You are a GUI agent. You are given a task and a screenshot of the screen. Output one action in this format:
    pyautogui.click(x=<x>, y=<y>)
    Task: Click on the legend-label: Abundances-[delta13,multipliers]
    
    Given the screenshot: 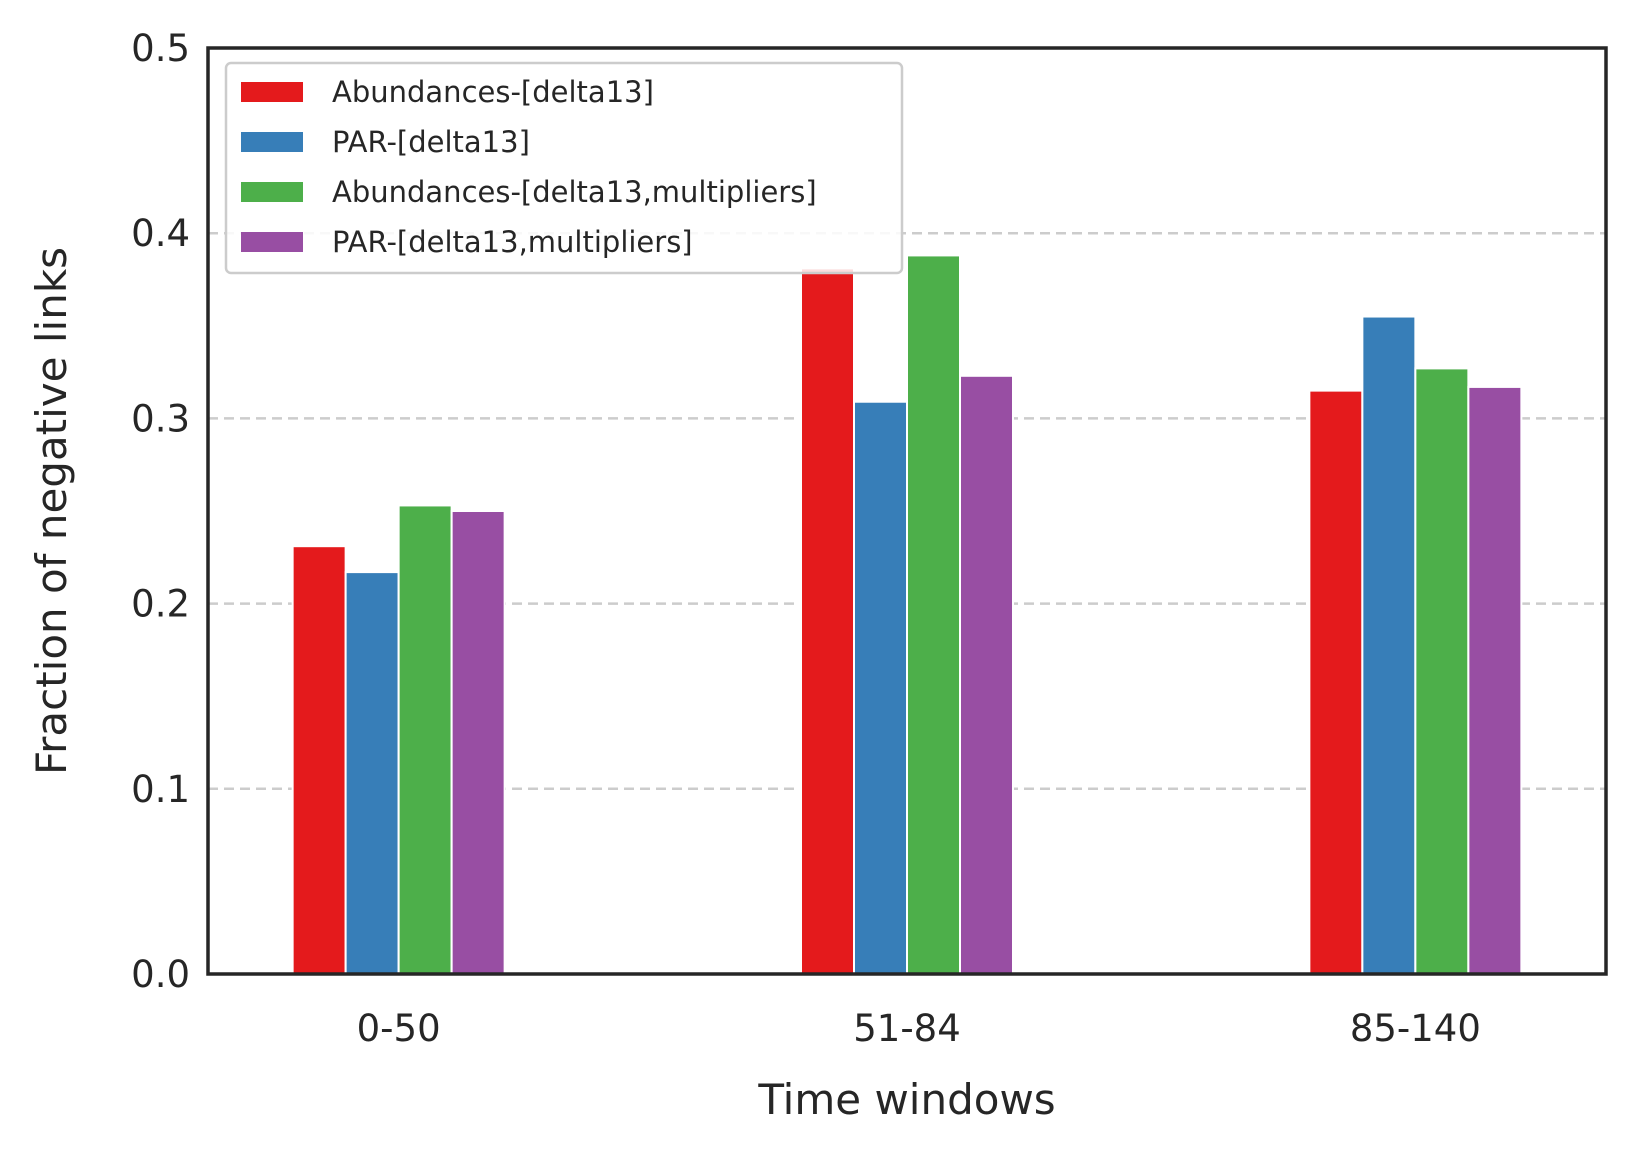 What is the action you would take?
    pyautogui.click(x=574, y=192)
    